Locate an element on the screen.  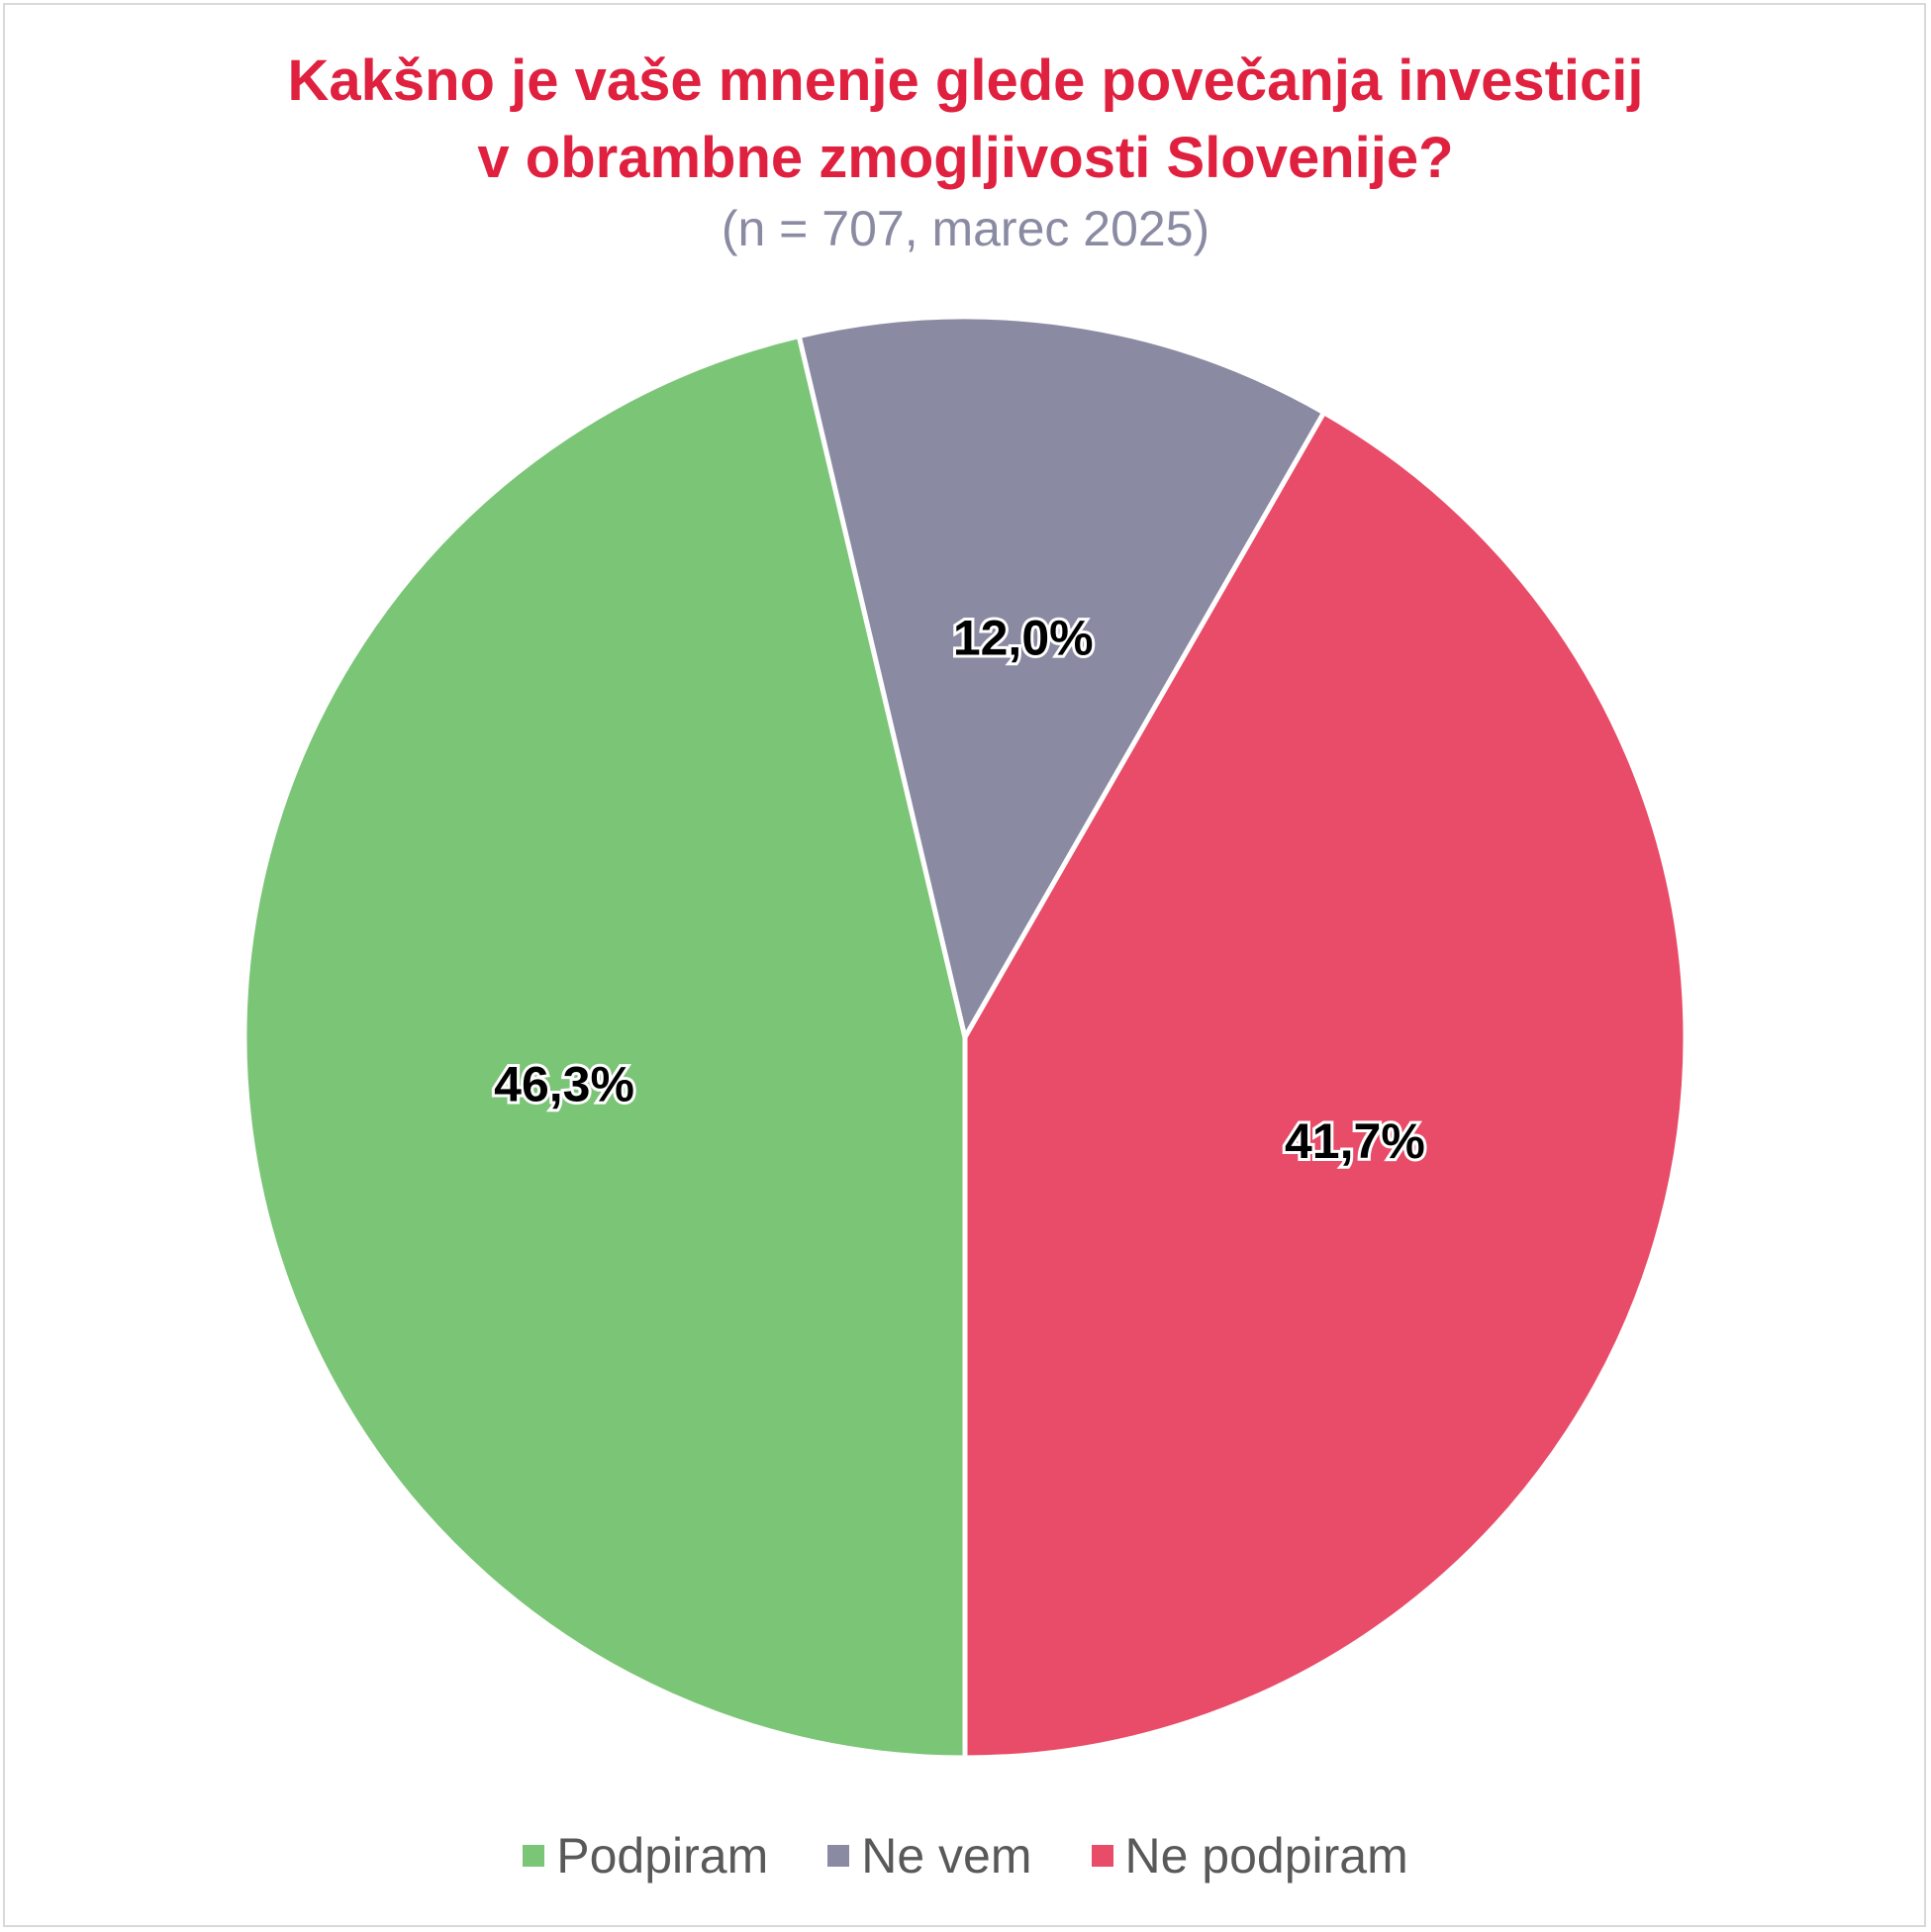
legend-item-podpiram: Podpiram is located at coordinates (645, 1855).